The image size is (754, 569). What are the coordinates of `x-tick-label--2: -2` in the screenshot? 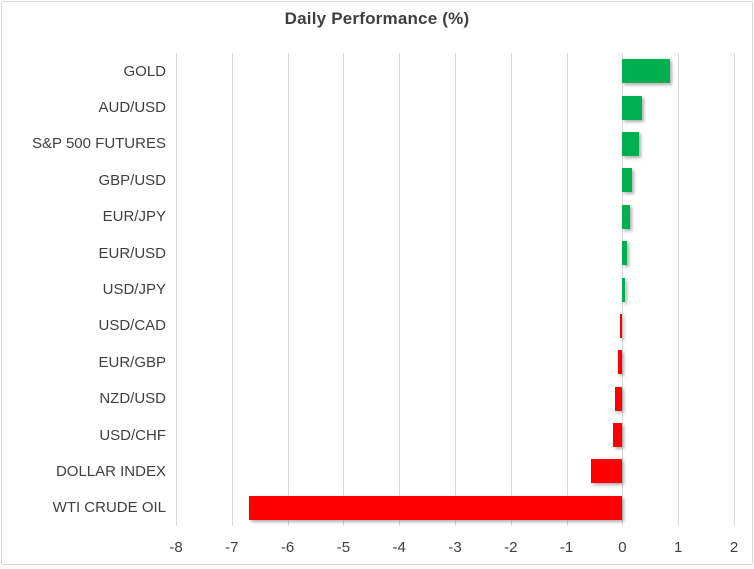 It's located at (511, 547).